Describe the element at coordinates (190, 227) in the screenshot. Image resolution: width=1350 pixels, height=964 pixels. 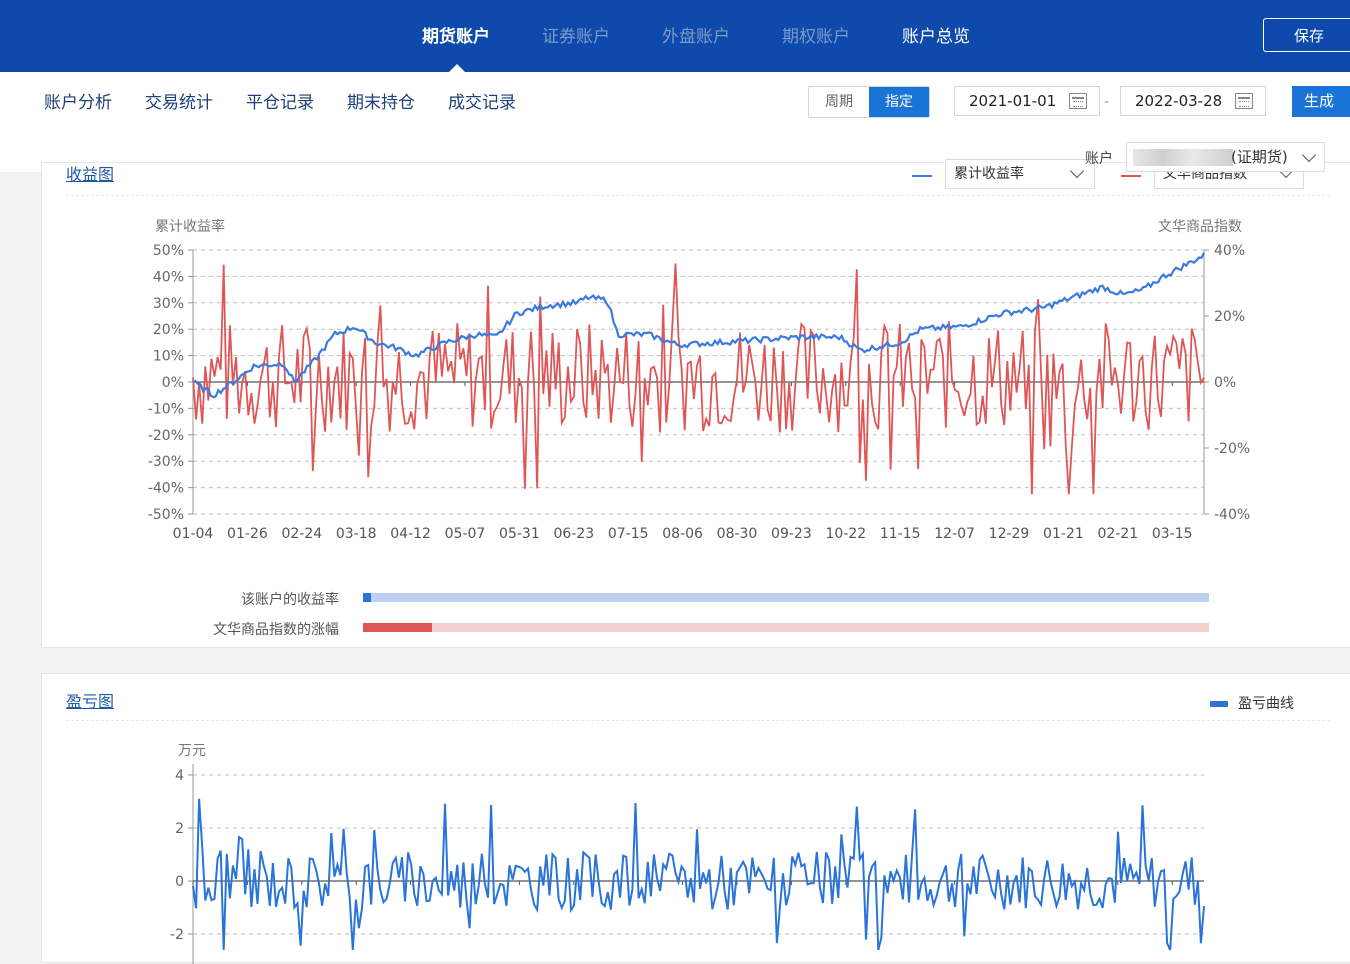
I see `left-axis-title: 累计收益率` at that location.